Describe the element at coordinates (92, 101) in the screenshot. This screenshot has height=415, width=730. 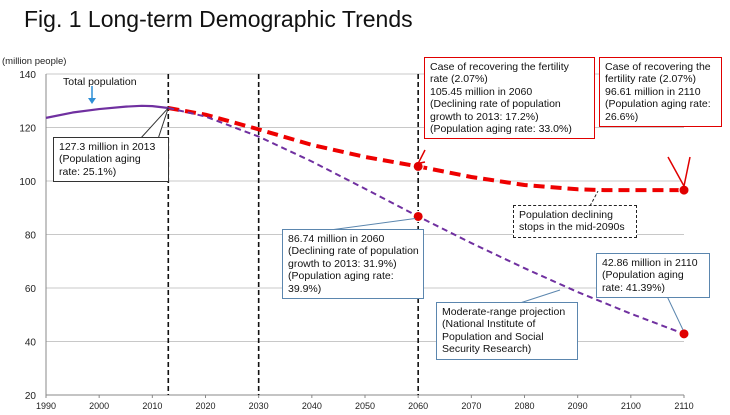
I see `pointer-total-population-arrow` at that location.